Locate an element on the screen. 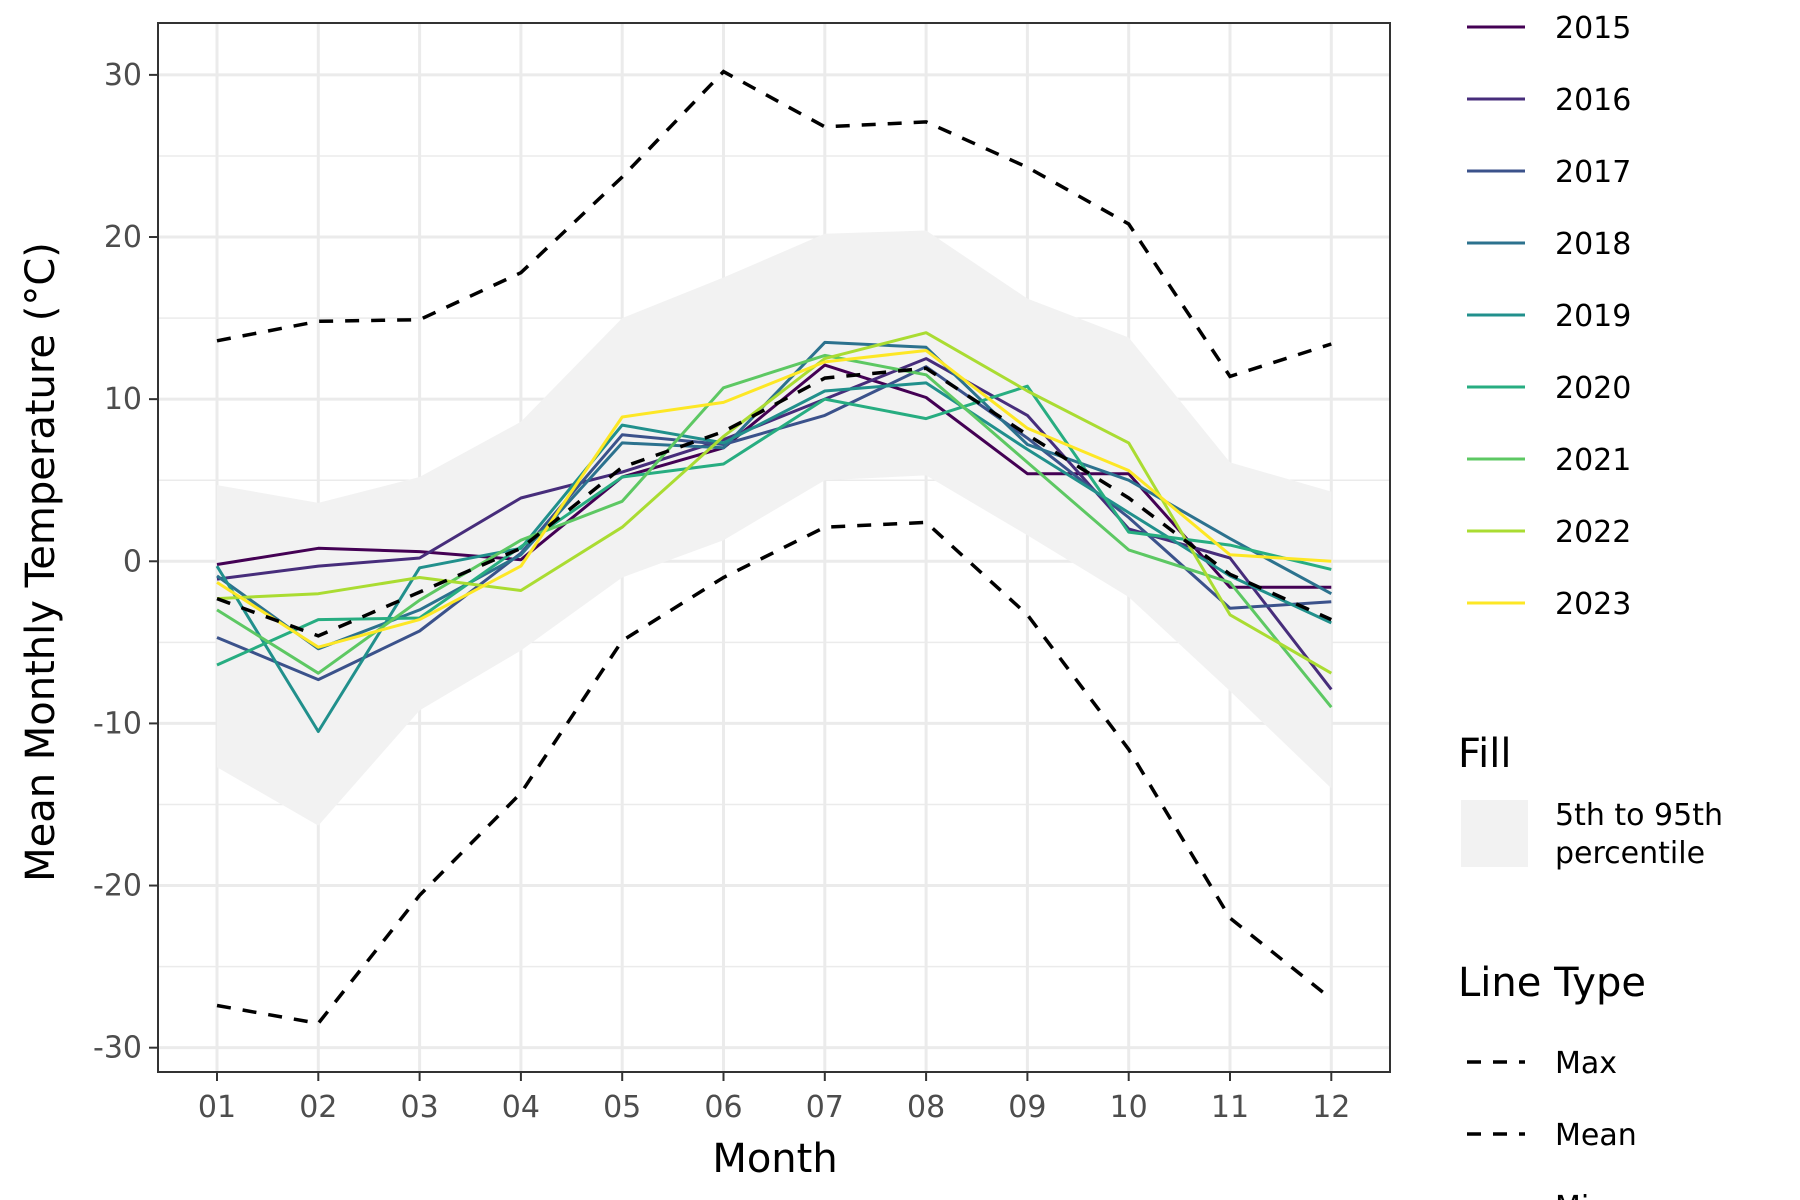 The height and width of the screenshot is (1200, 1800). y-tick-label: 0 is located at coordinates (132, 561).